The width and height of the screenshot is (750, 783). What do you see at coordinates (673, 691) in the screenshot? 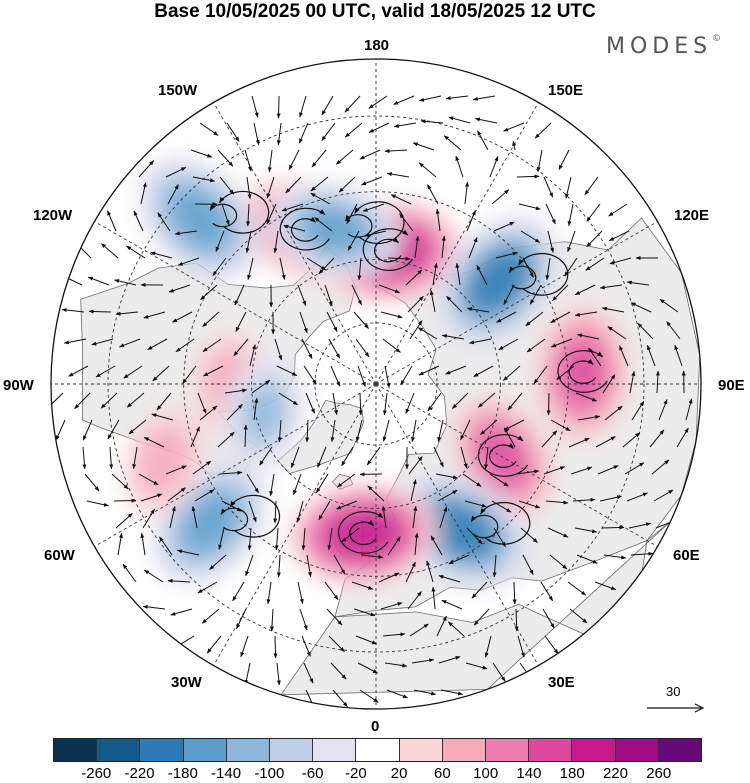
I see `reference-vector-label: 30` at bounding box center [673, 691].